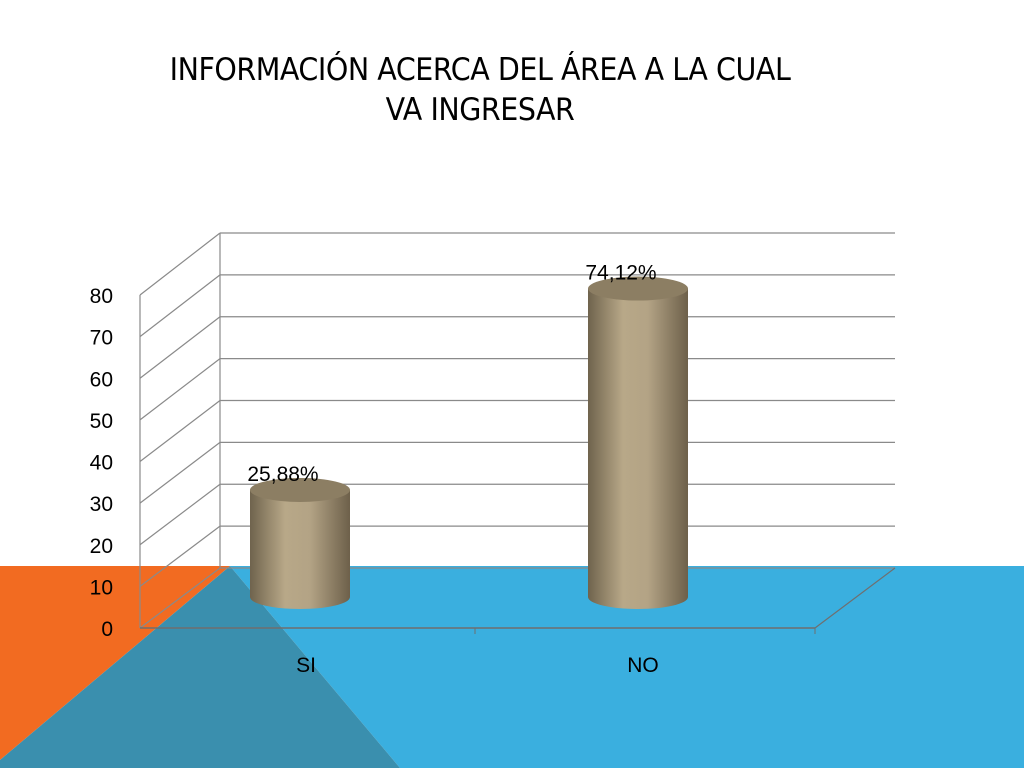 The image size is (1024, 768). What do you see at coordinates (620, 273) in the screenshot?
I see `data-label-no: 74,12%` at bounding box center [620, 273].